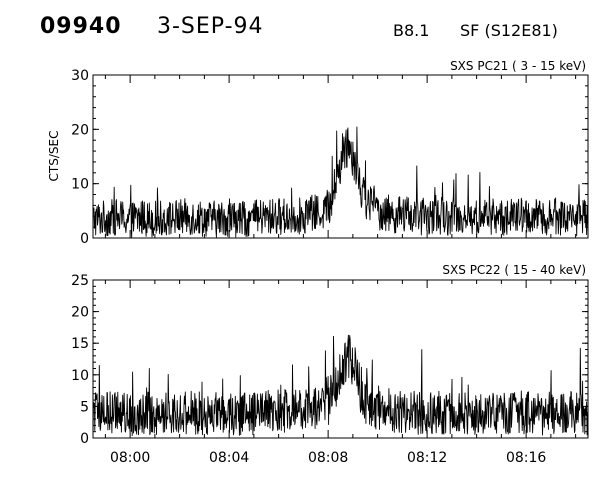  I want to click on flare-class: B8.1, so click(411, 30).